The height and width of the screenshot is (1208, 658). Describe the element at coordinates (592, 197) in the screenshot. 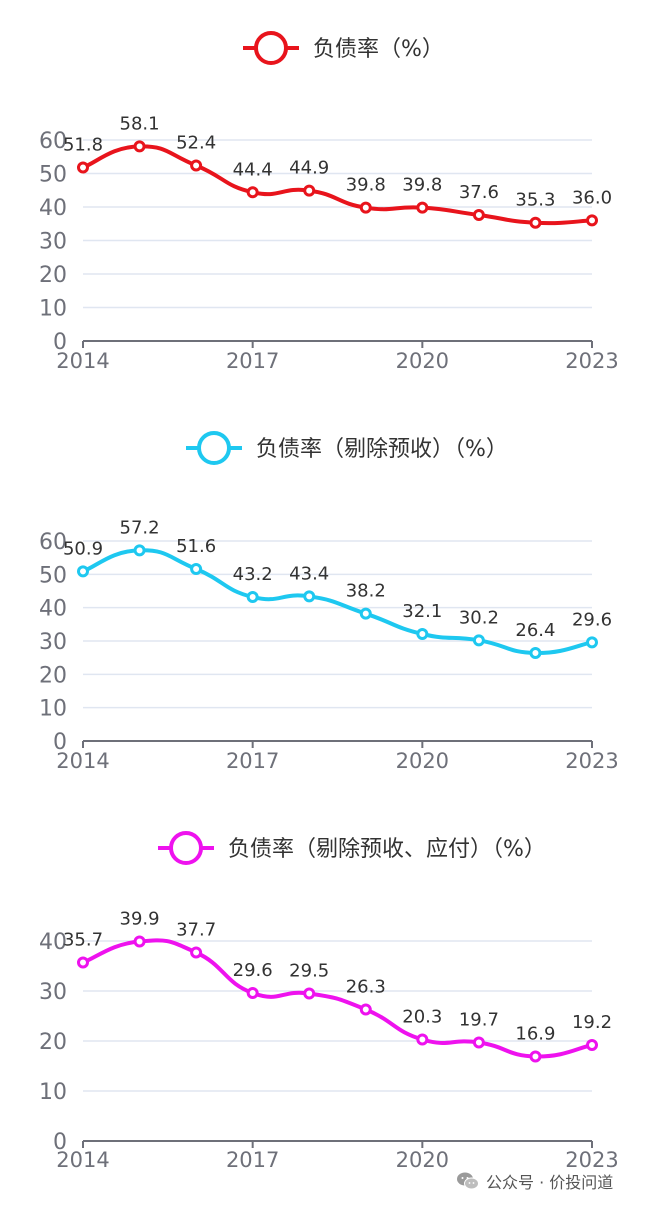

I see `data-label: 36.0` at that location.